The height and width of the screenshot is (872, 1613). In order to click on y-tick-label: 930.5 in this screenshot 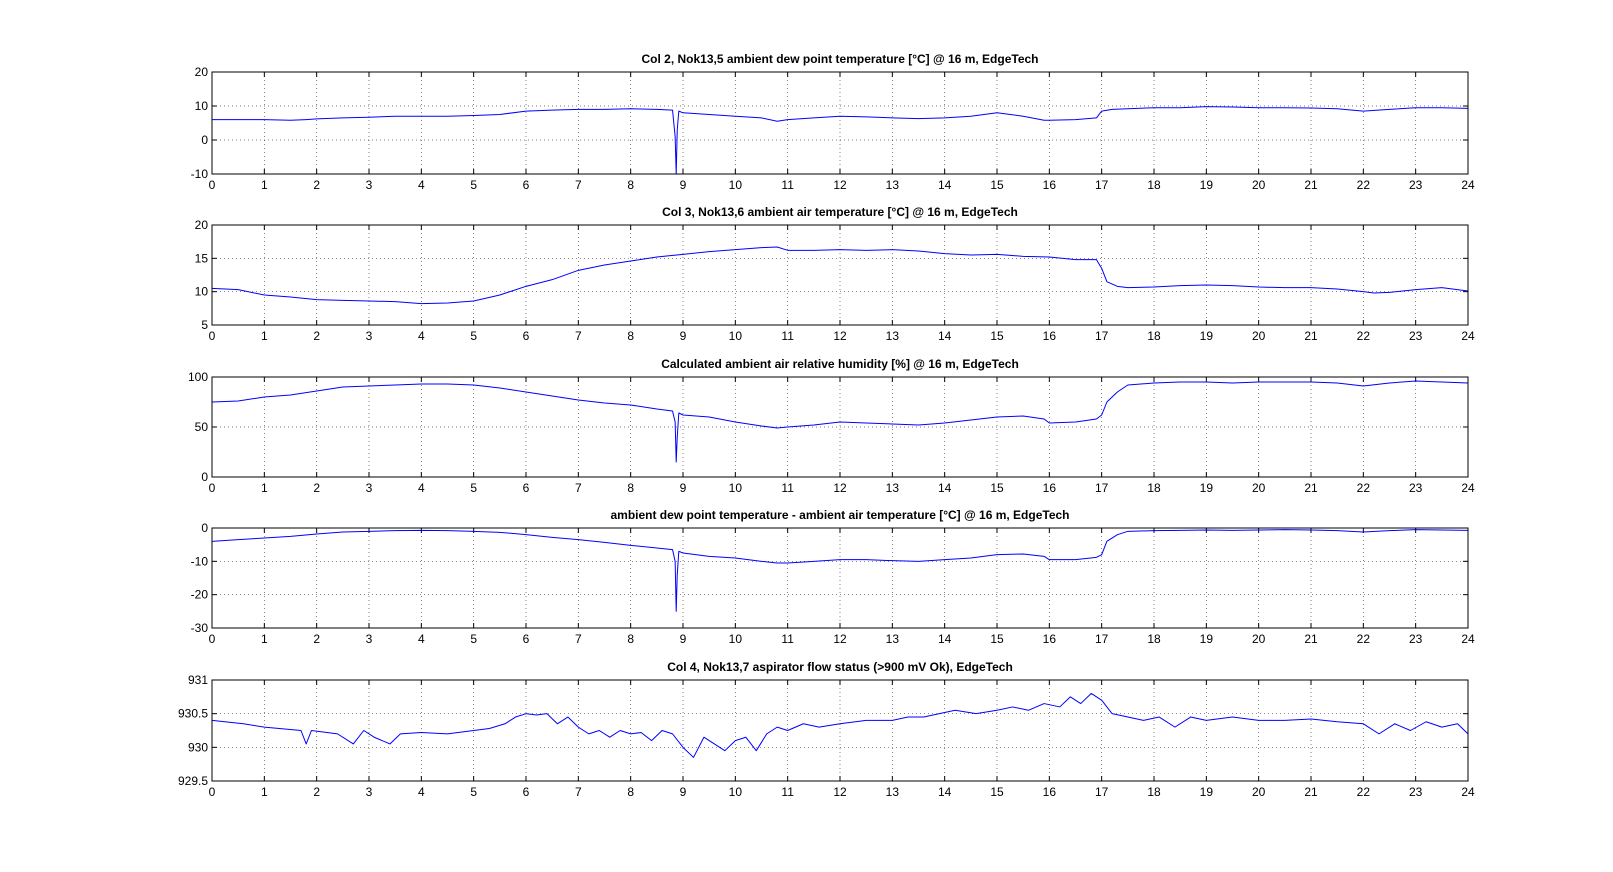, I will do `click(193, 714)`.